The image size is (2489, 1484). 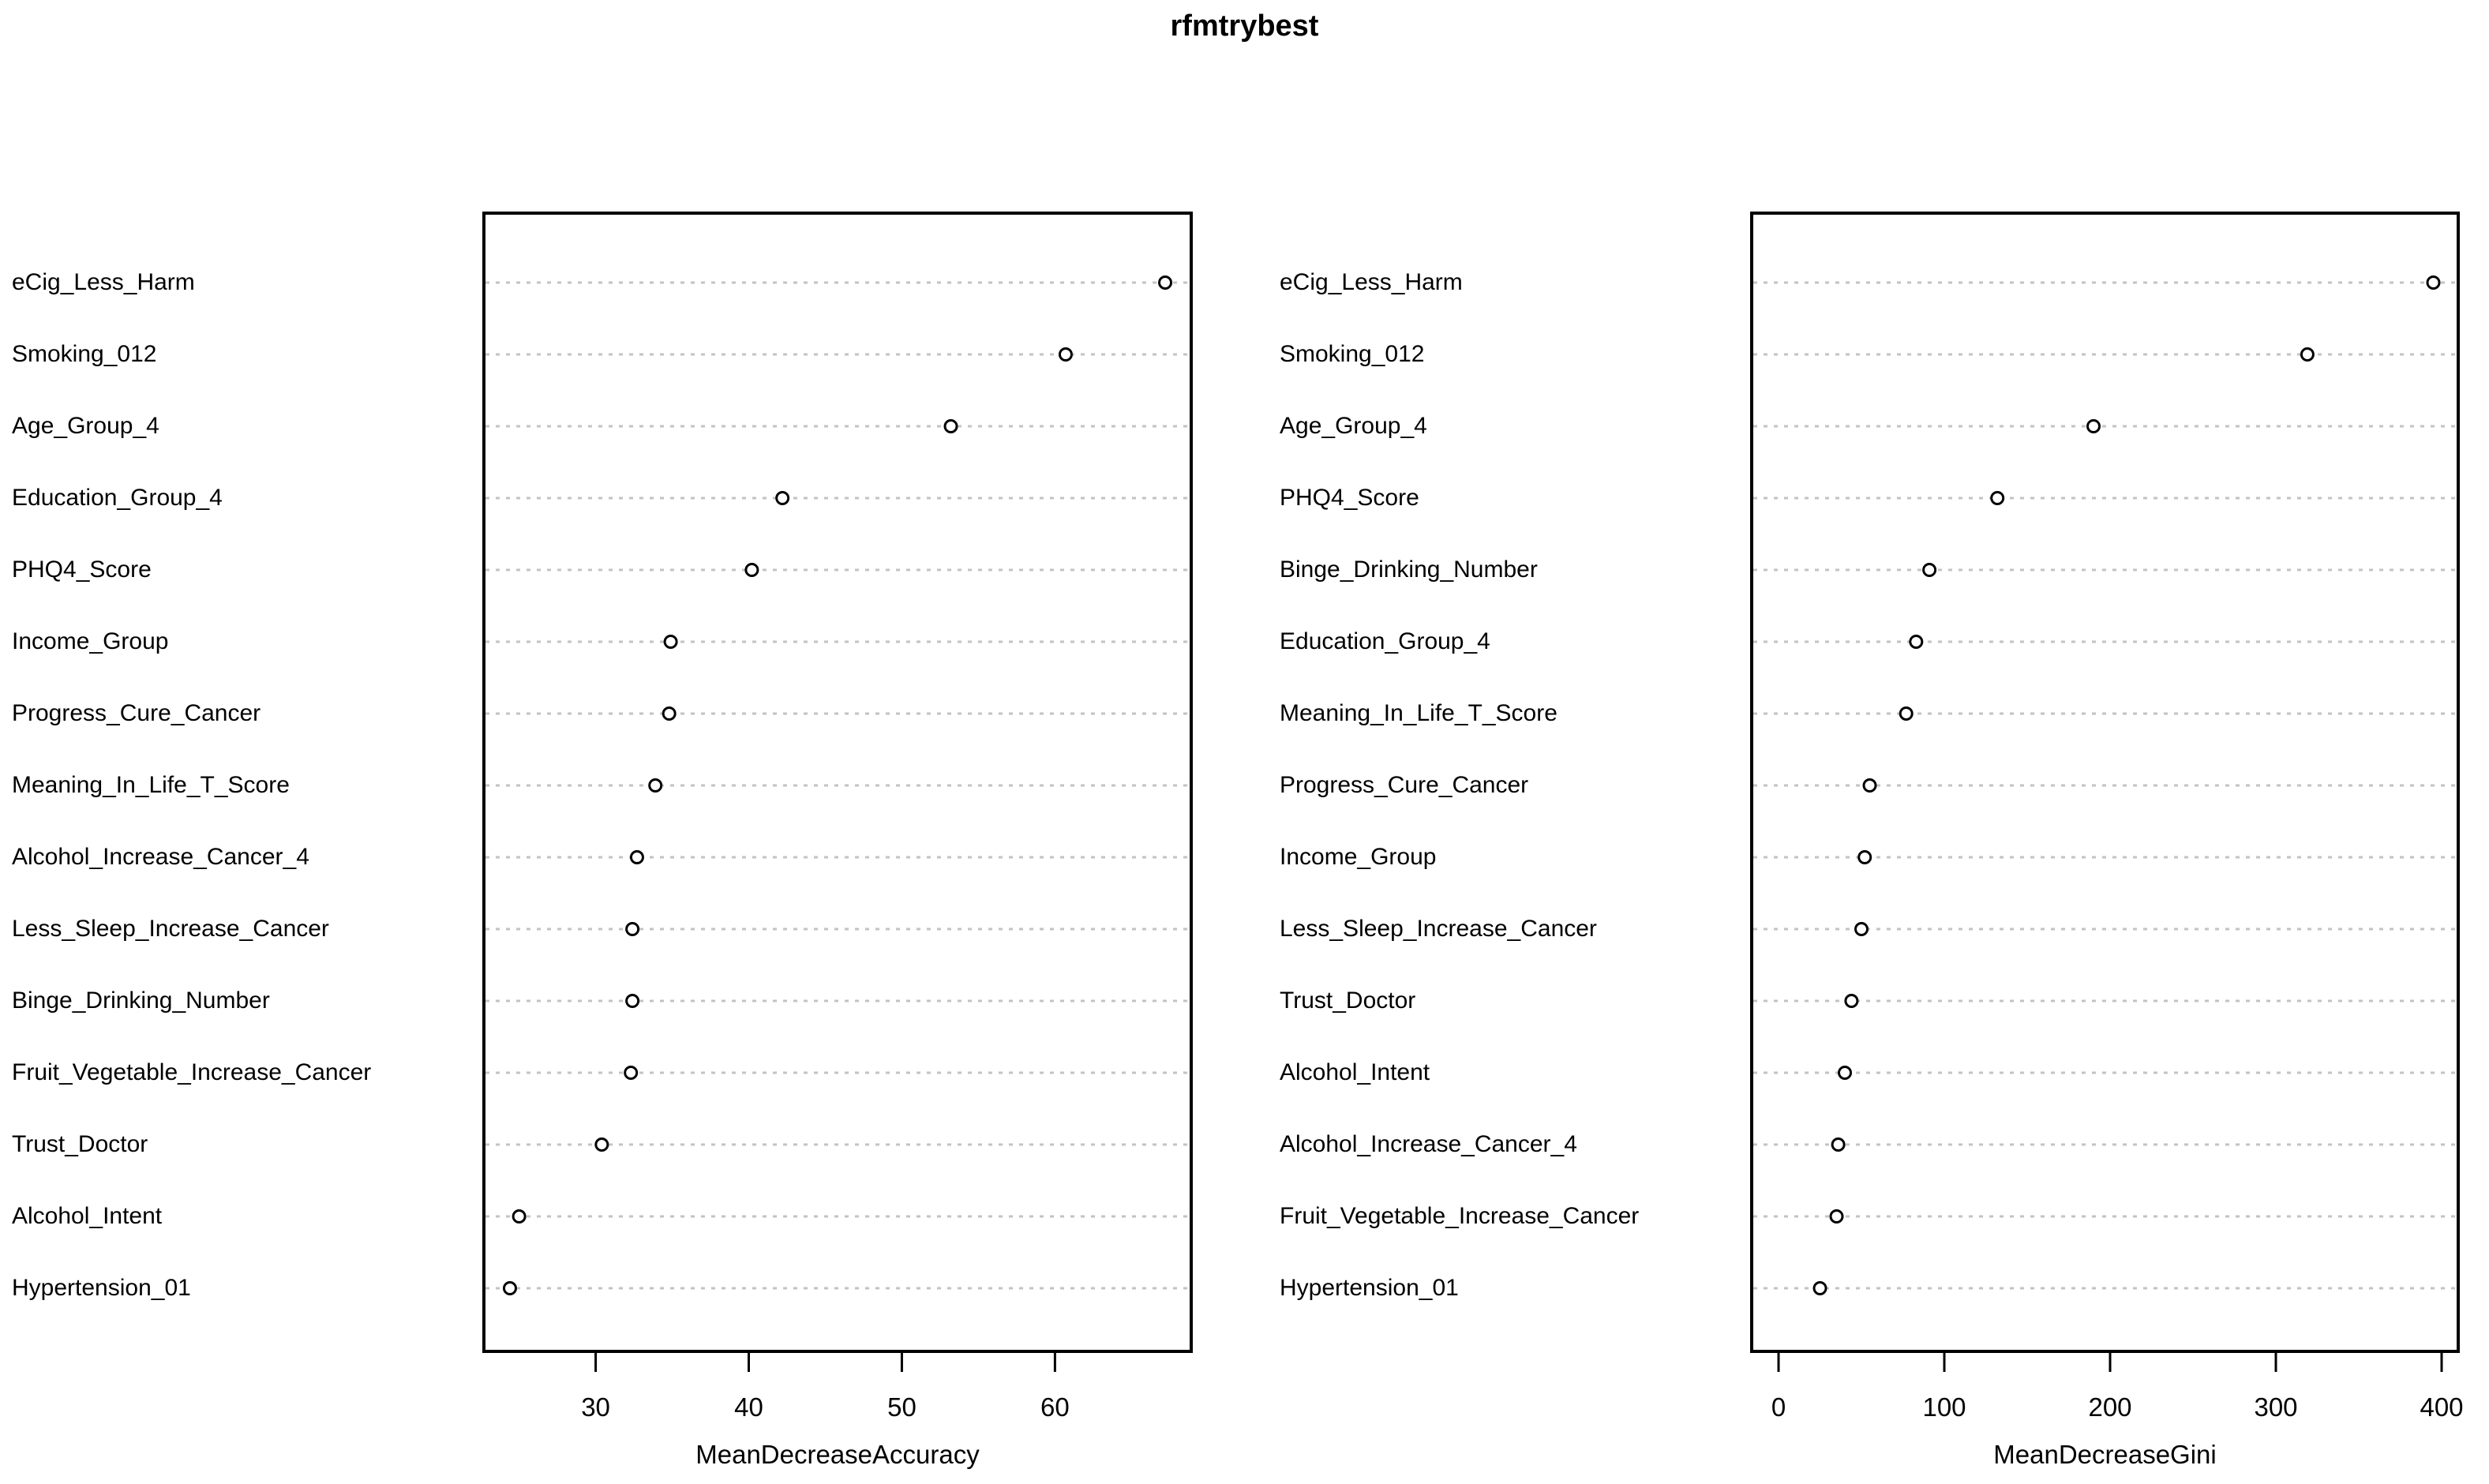 I want to click on x-tick-label: 60, so click(x=1055, y=1407).